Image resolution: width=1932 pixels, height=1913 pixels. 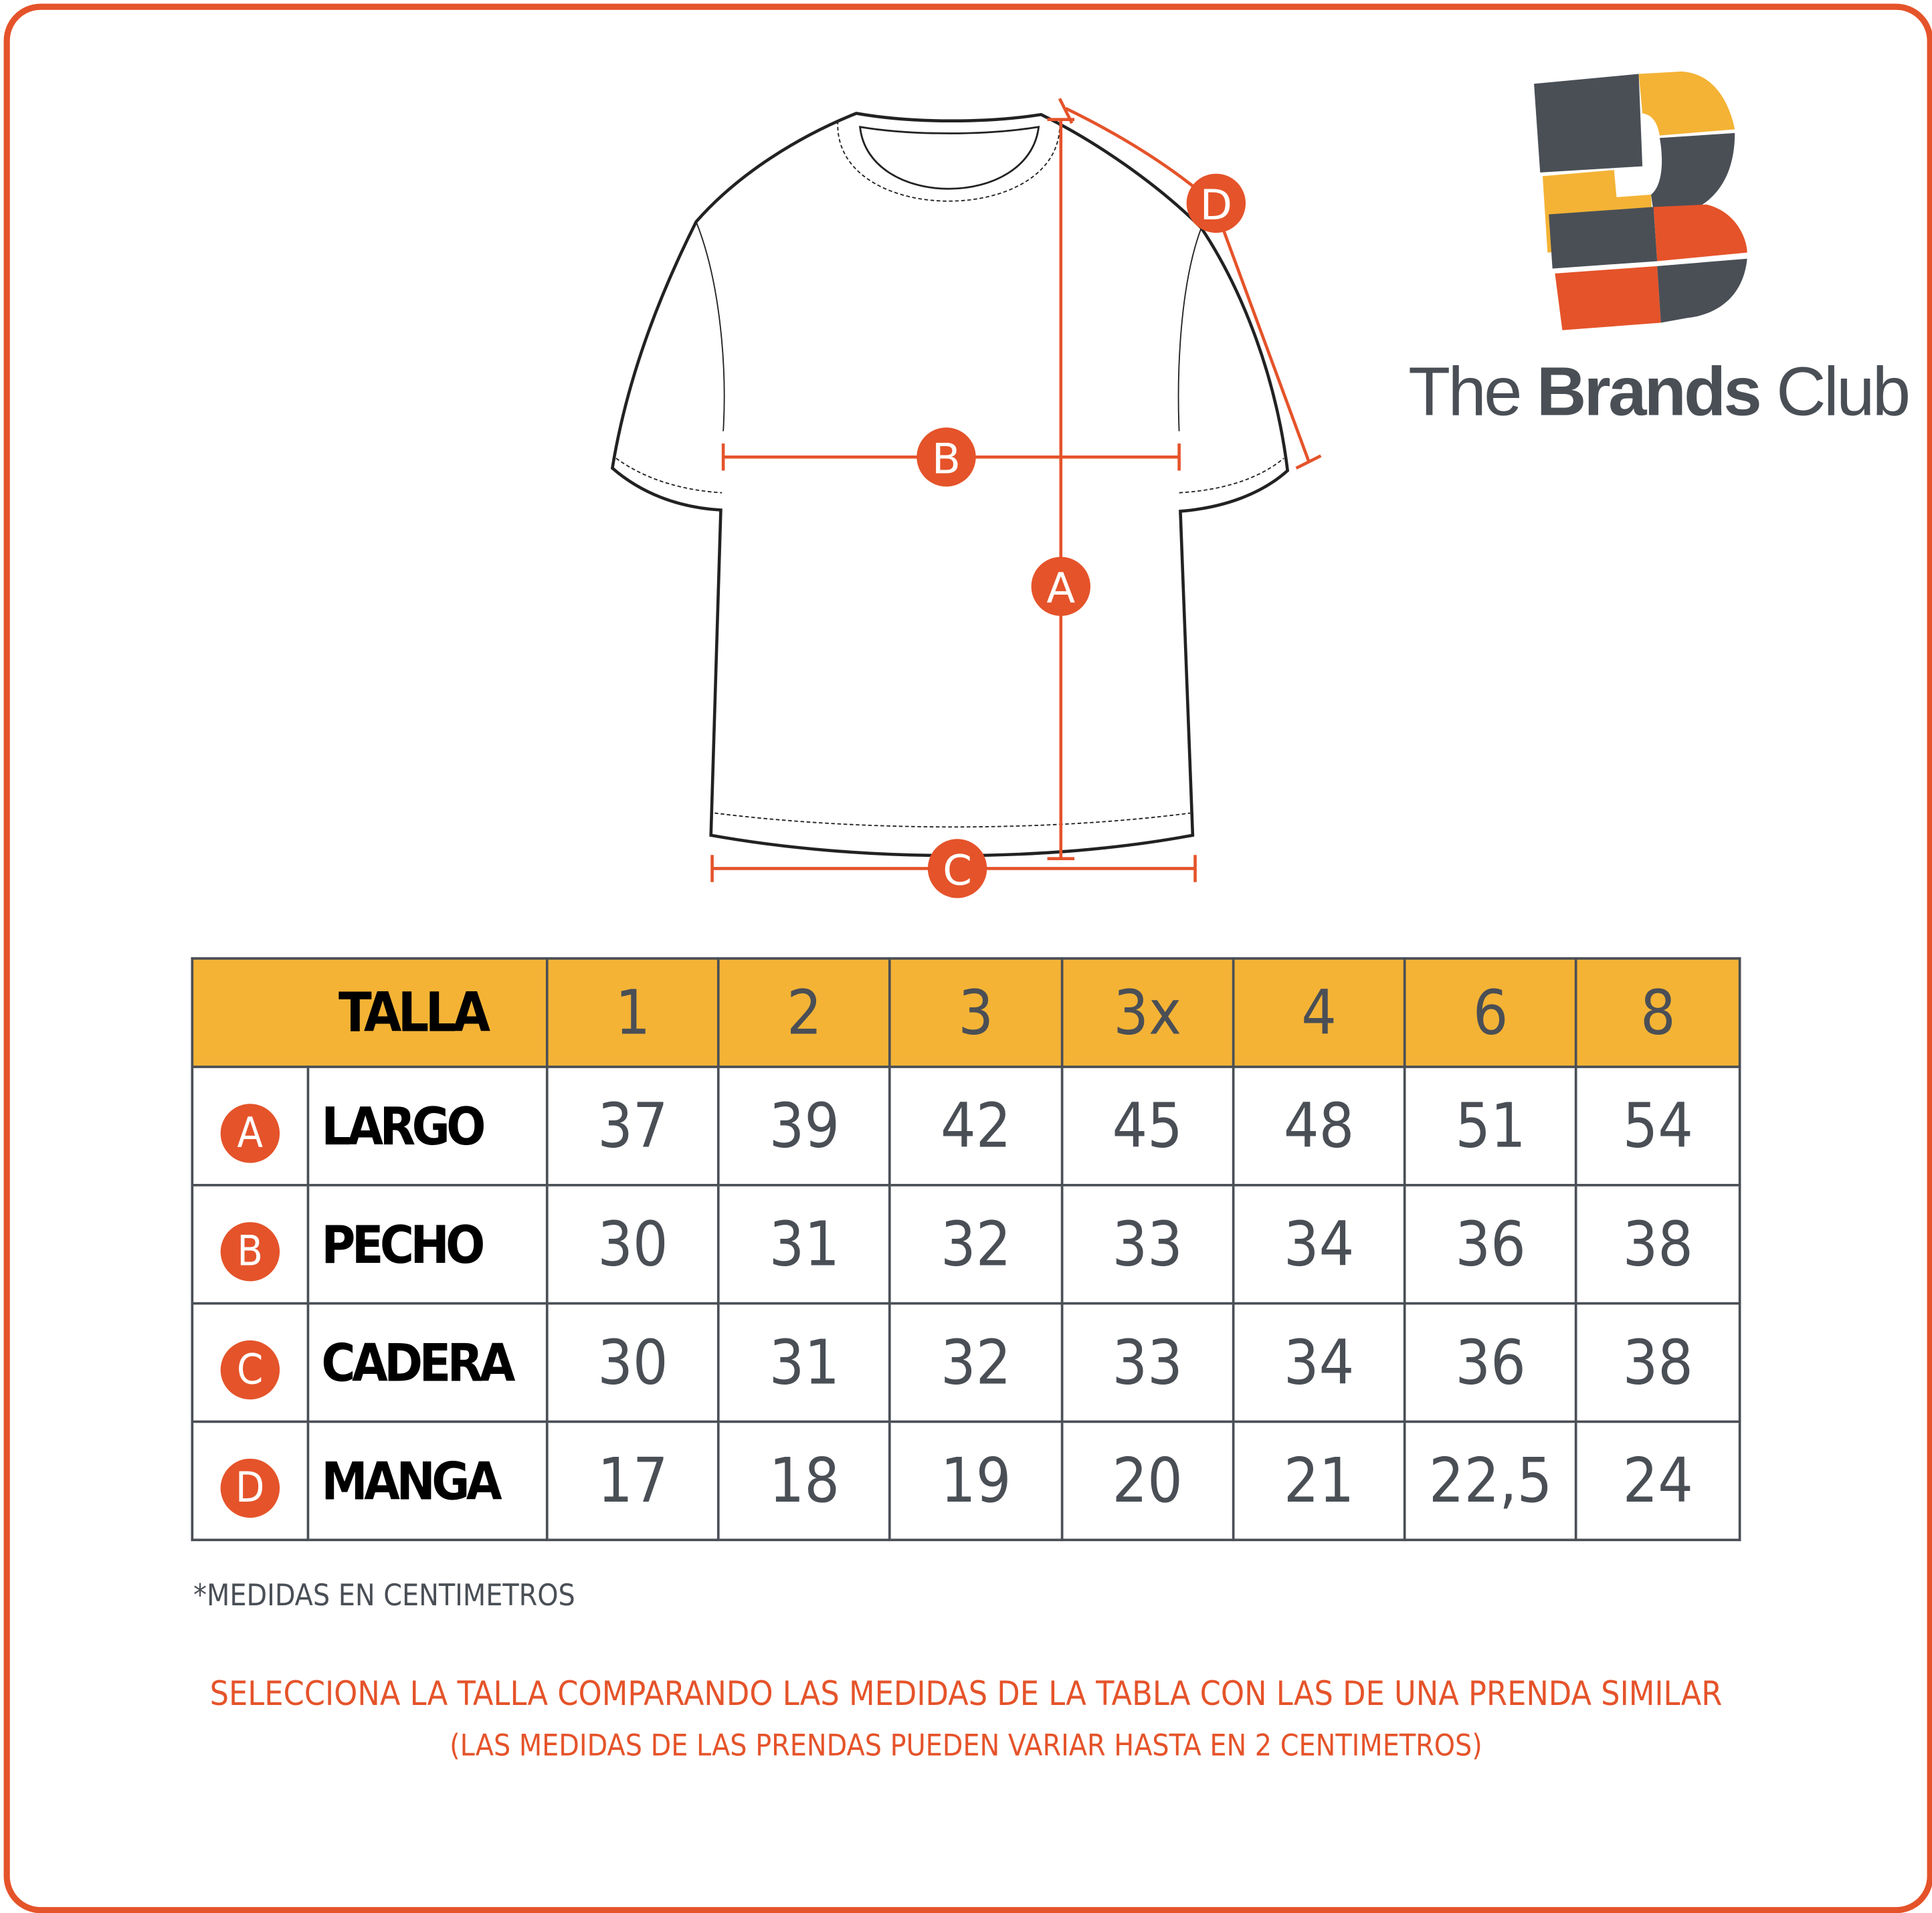 I want to click on row-label: PECHO, so click(x=427, y=1244).